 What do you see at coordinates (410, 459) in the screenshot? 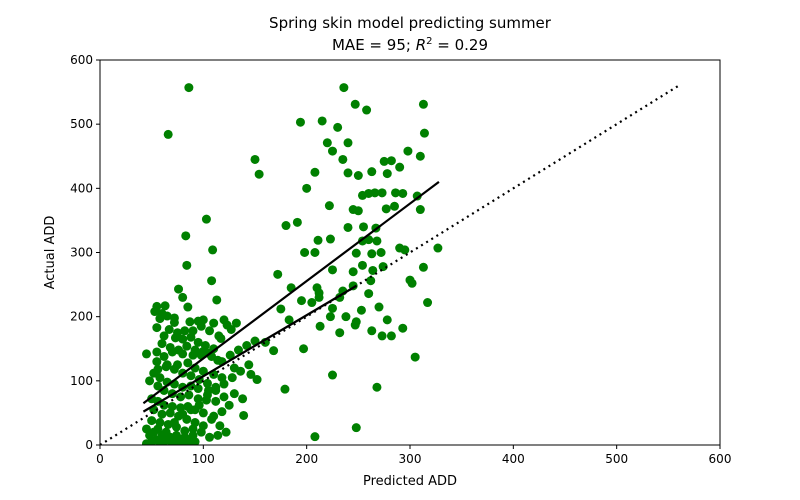
I see `x-tick-label: 300` at bounding box center [410, 459].